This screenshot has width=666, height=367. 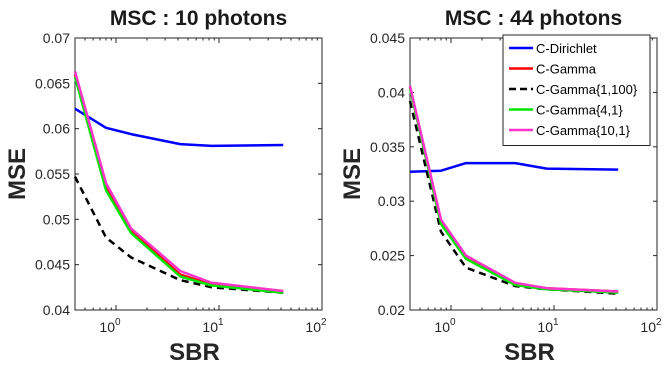 What do you see at coordinates (583, 130) in the screenshot?
I see `legend-entry: C-Gamma{10,1}` at bounding box center [583, 130].